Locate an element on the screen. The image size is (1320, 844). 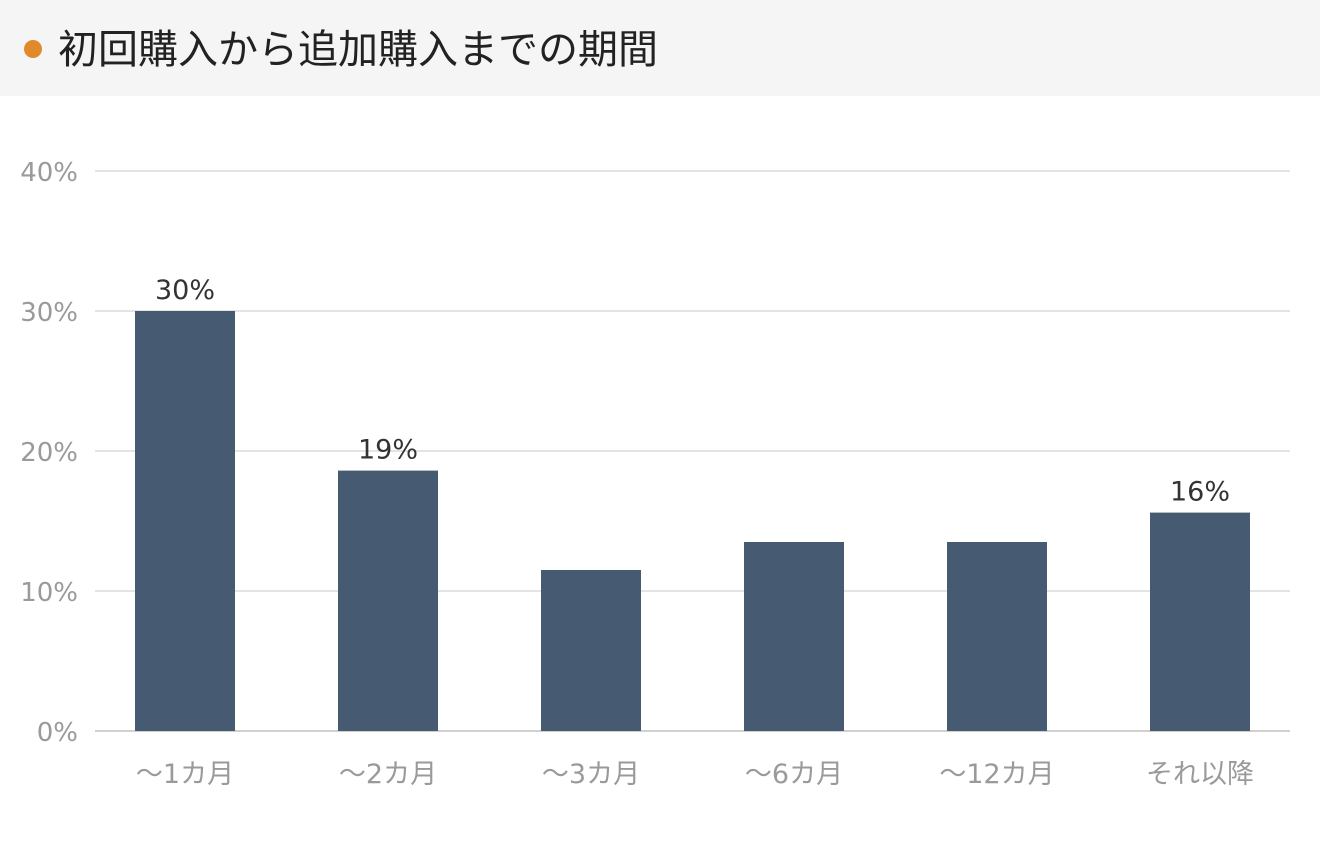
data-label: 30% is located at coordinates (185, 290).